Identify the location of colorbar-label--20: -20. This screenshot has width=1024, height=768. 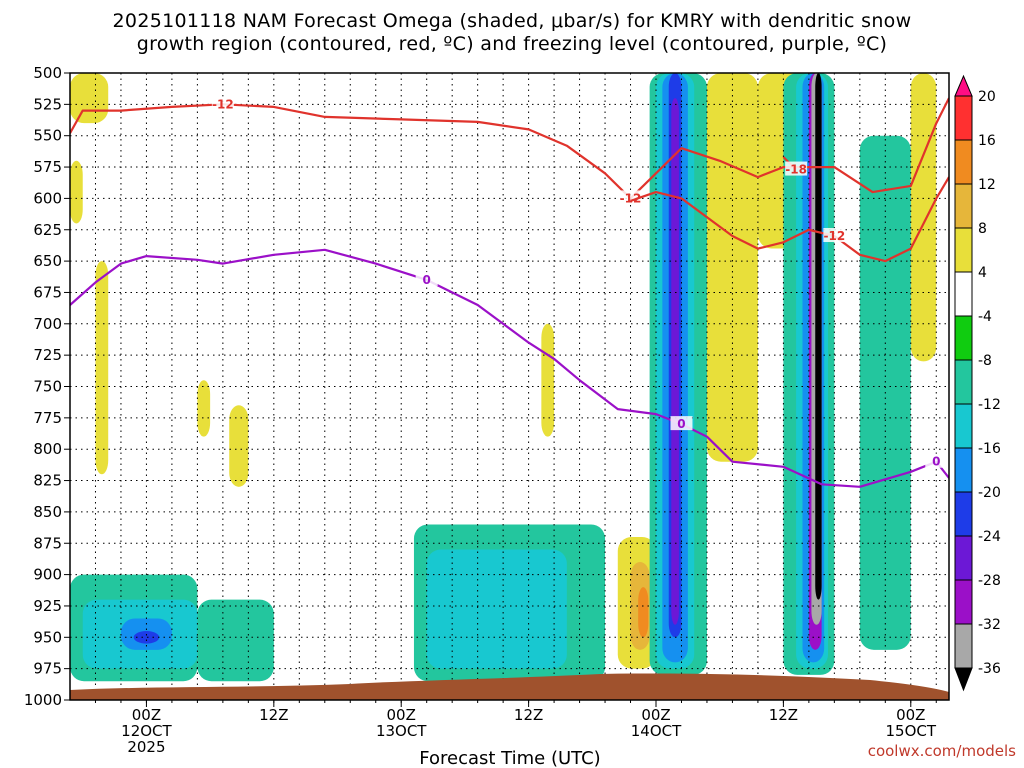
(989, 493).